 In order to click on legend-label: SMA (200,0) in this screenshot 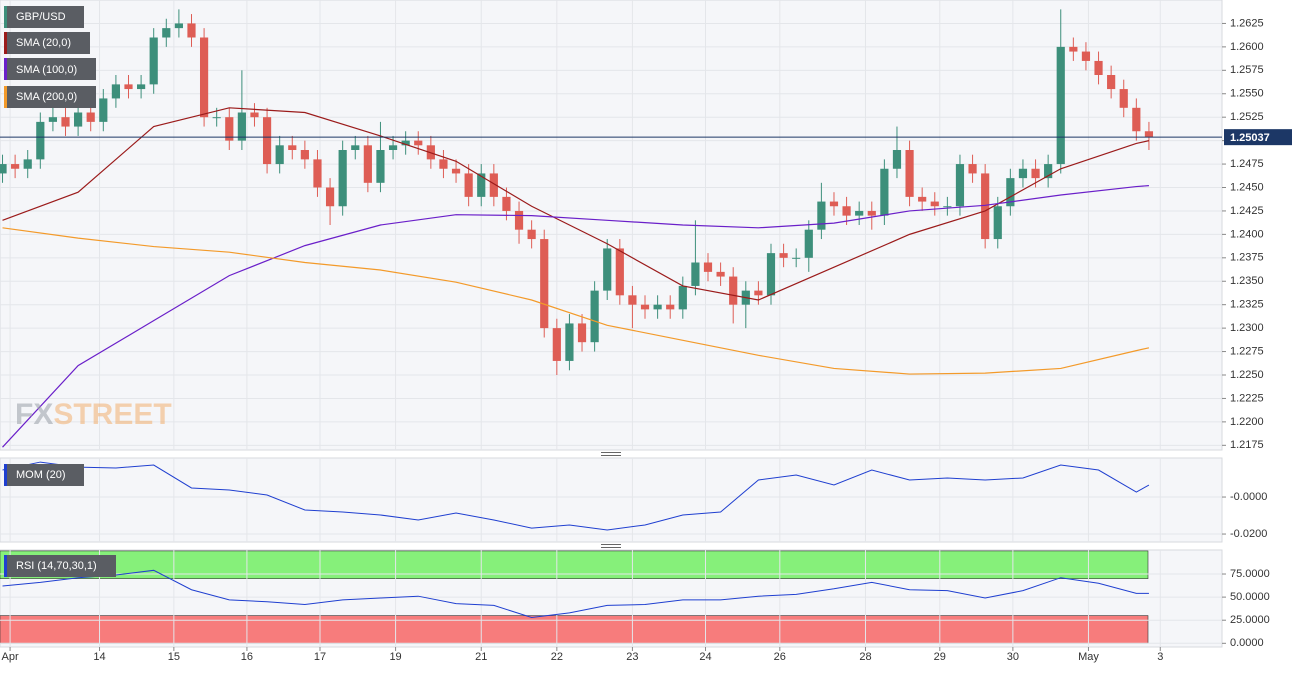, I will do `click(46, 97)`.